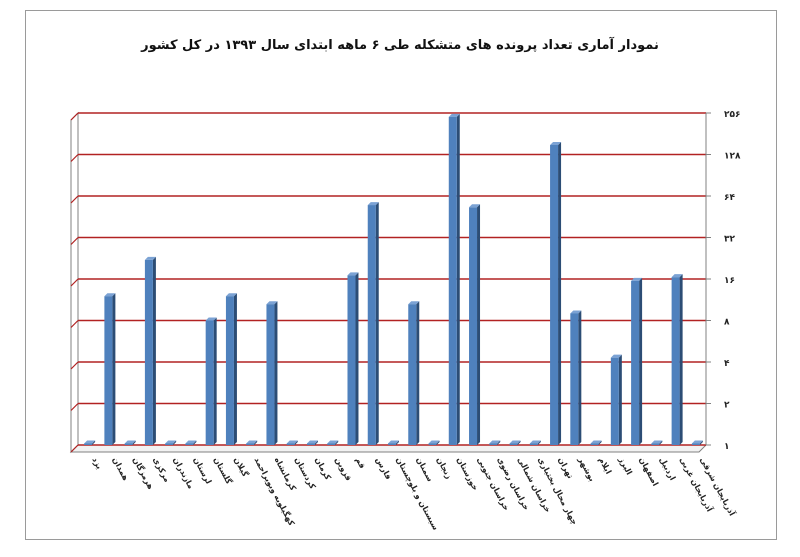 This screenshot has width=800, height=557. I want to click on y-tick-label: ۲, so click(727, 406).